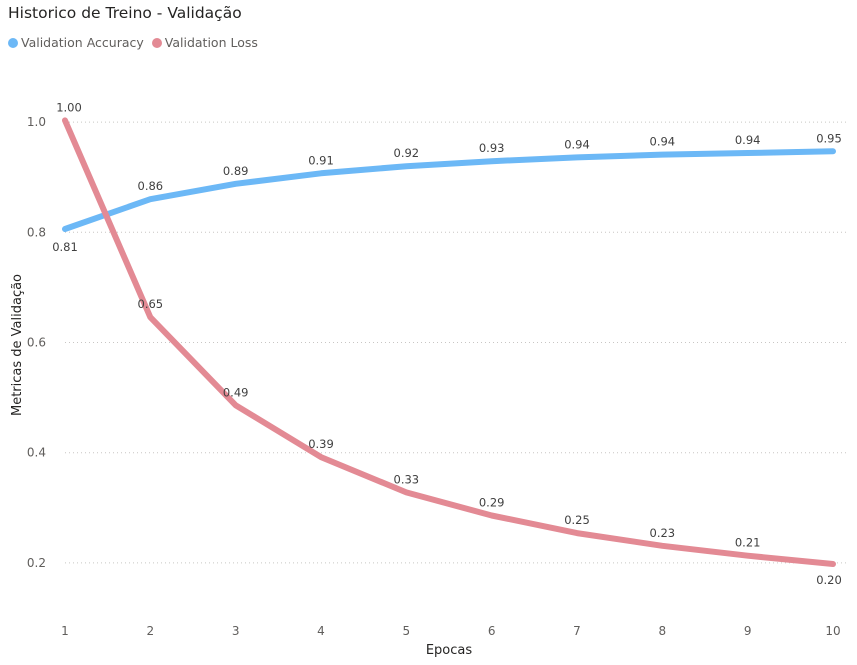  What do you see at coordinates (151, 304) in the screenshot?
I see `data-label-validation-loss: 0.65` at bounding box center [151, 304].